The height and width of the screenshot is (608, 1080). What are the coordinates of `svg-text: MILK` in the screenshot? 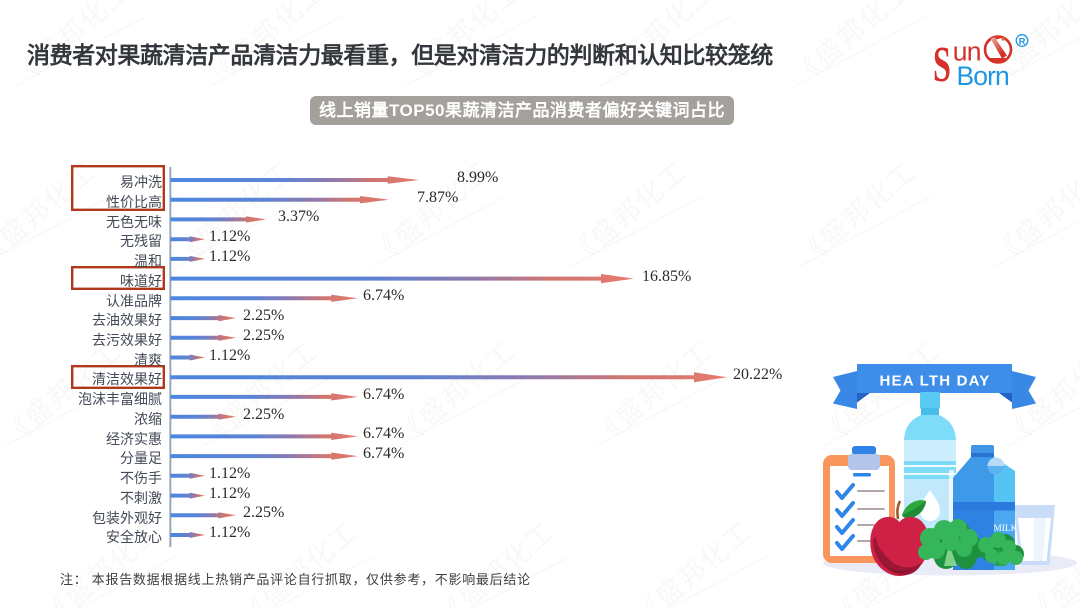 It's located at (1006, 528).